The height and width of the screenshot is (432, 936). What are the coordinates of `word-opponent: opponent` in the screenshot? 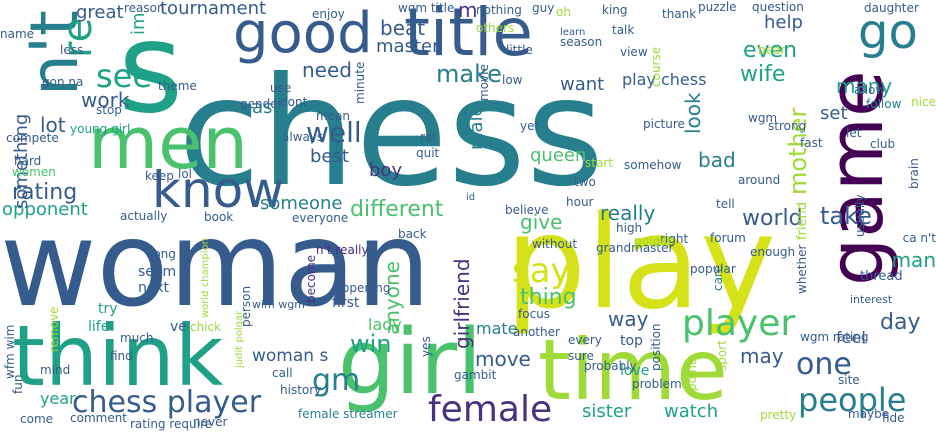 It's located at (45, 209).